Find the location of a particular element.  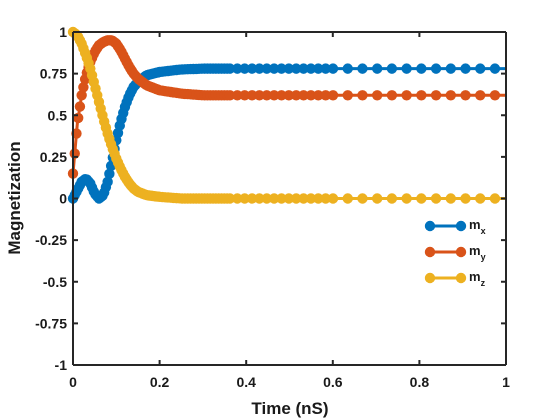

y-tick-label: -1 is located at coordinates (61, 365).